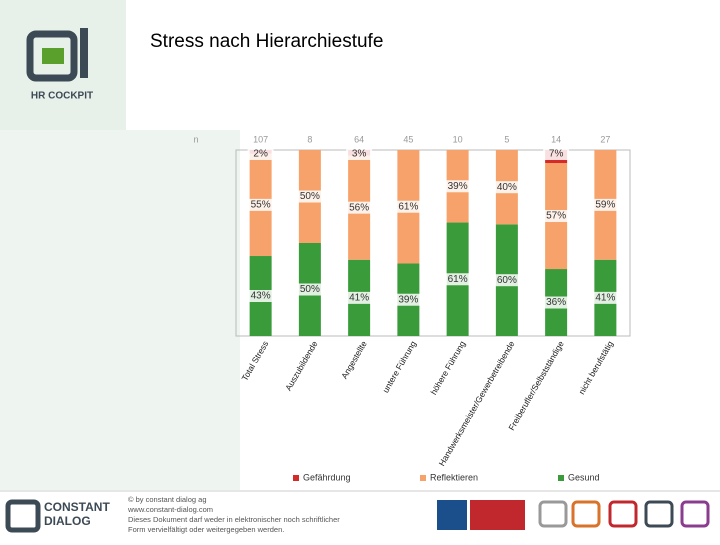  I want to click on value-label: 36%, so click(556, 302).